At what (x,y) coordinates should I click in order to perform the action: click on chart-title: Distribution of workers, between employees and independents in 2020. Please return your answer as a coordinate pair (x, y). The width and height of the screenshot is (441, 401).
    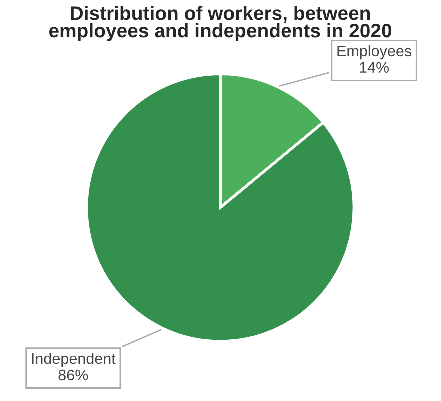
    Looking at the image, I should click on (220, 24).